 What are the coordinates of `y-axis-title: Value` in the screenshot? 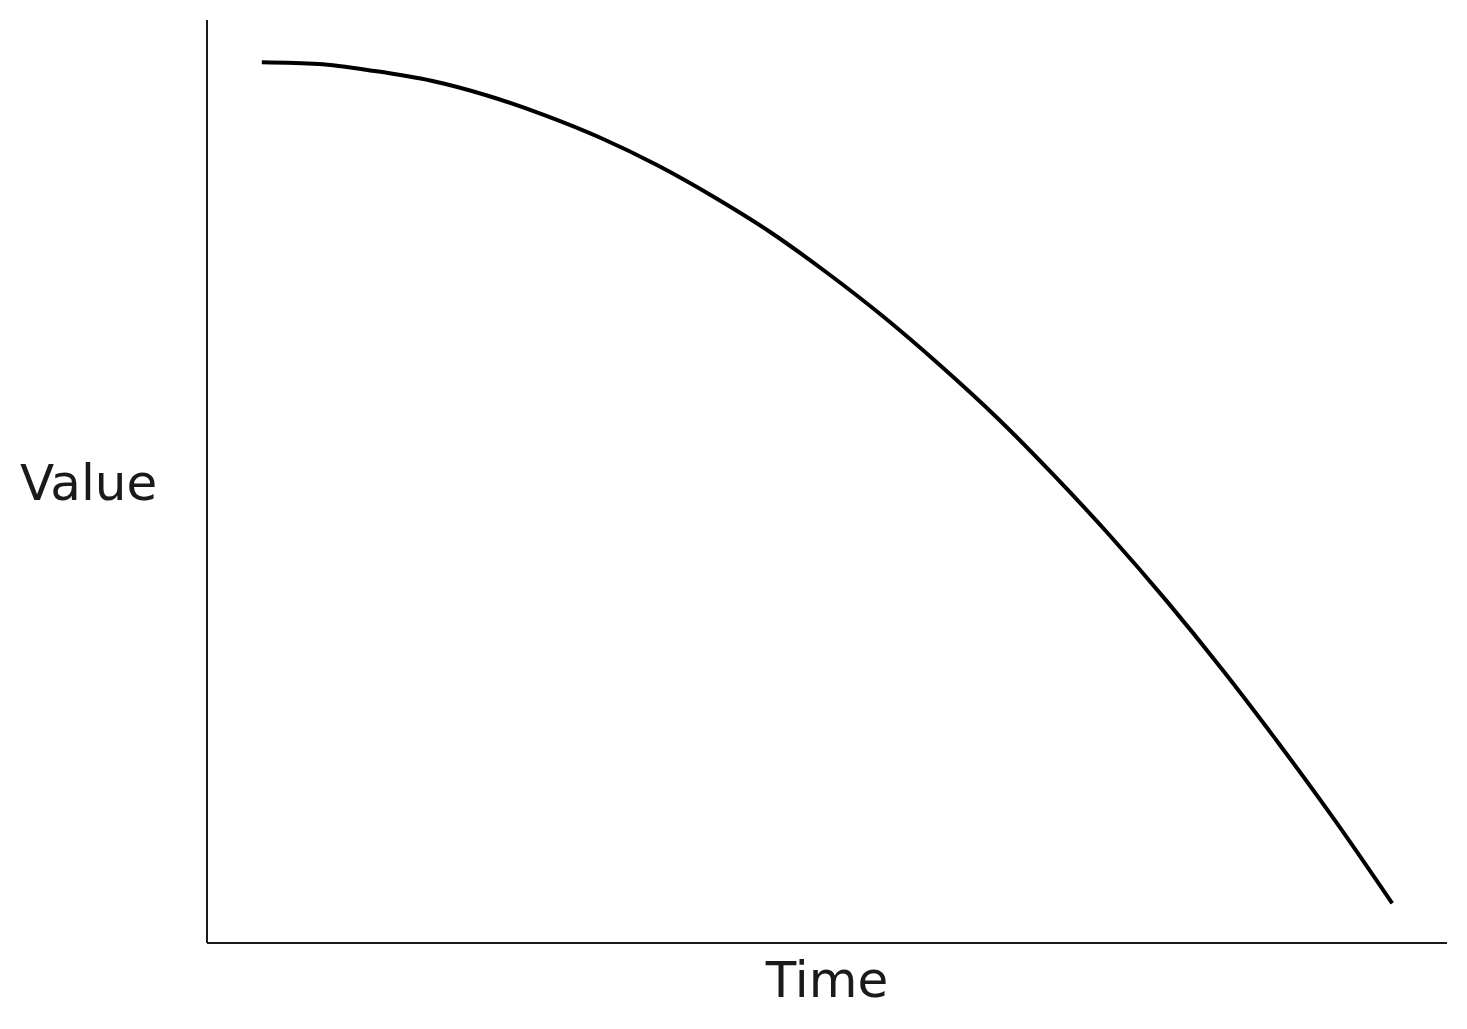 It's located at (89, 482).